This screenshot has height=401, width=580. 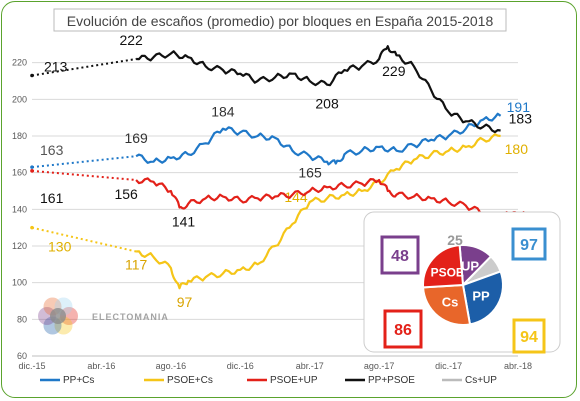 I want to click on y-tick-label: 200, so click(x=19, y=99).